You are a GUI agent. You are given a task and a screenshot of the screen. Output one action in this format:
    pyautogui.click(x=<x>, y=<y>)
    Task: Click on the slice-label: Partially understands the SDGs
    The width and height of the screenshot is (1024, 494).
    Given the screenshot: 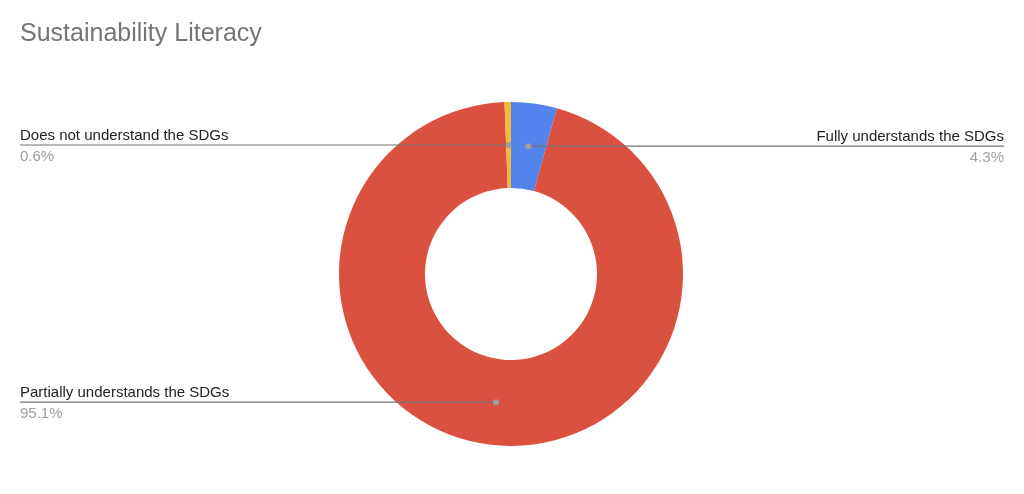 What is the action you would take?
    pyautogui.click(x=125, y=392)
    